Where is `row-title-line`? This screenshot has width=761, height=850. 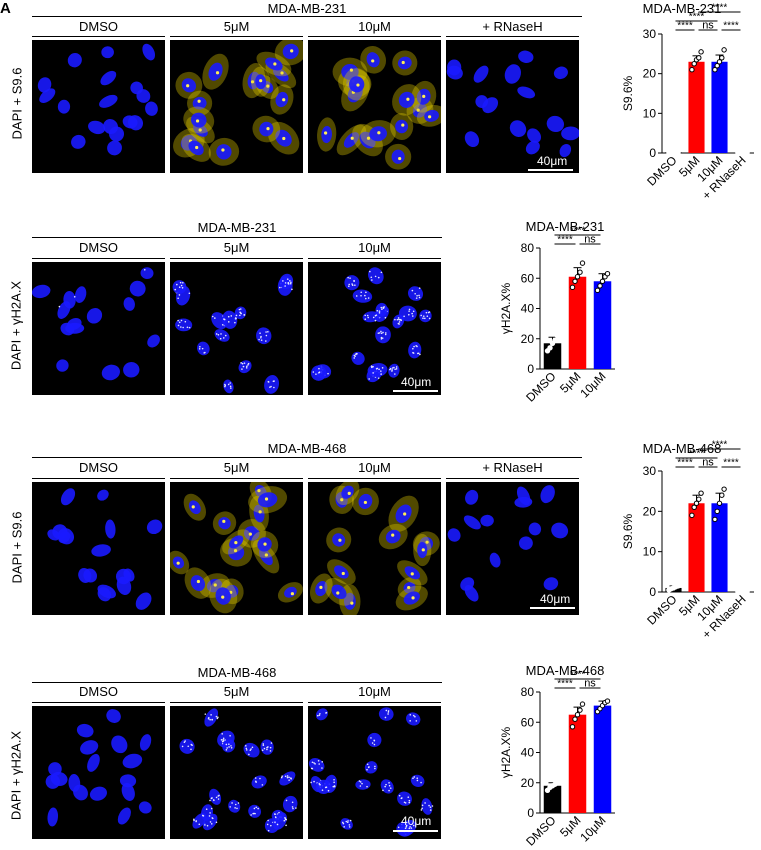
row-title-line is located at coordinates (307, 457).